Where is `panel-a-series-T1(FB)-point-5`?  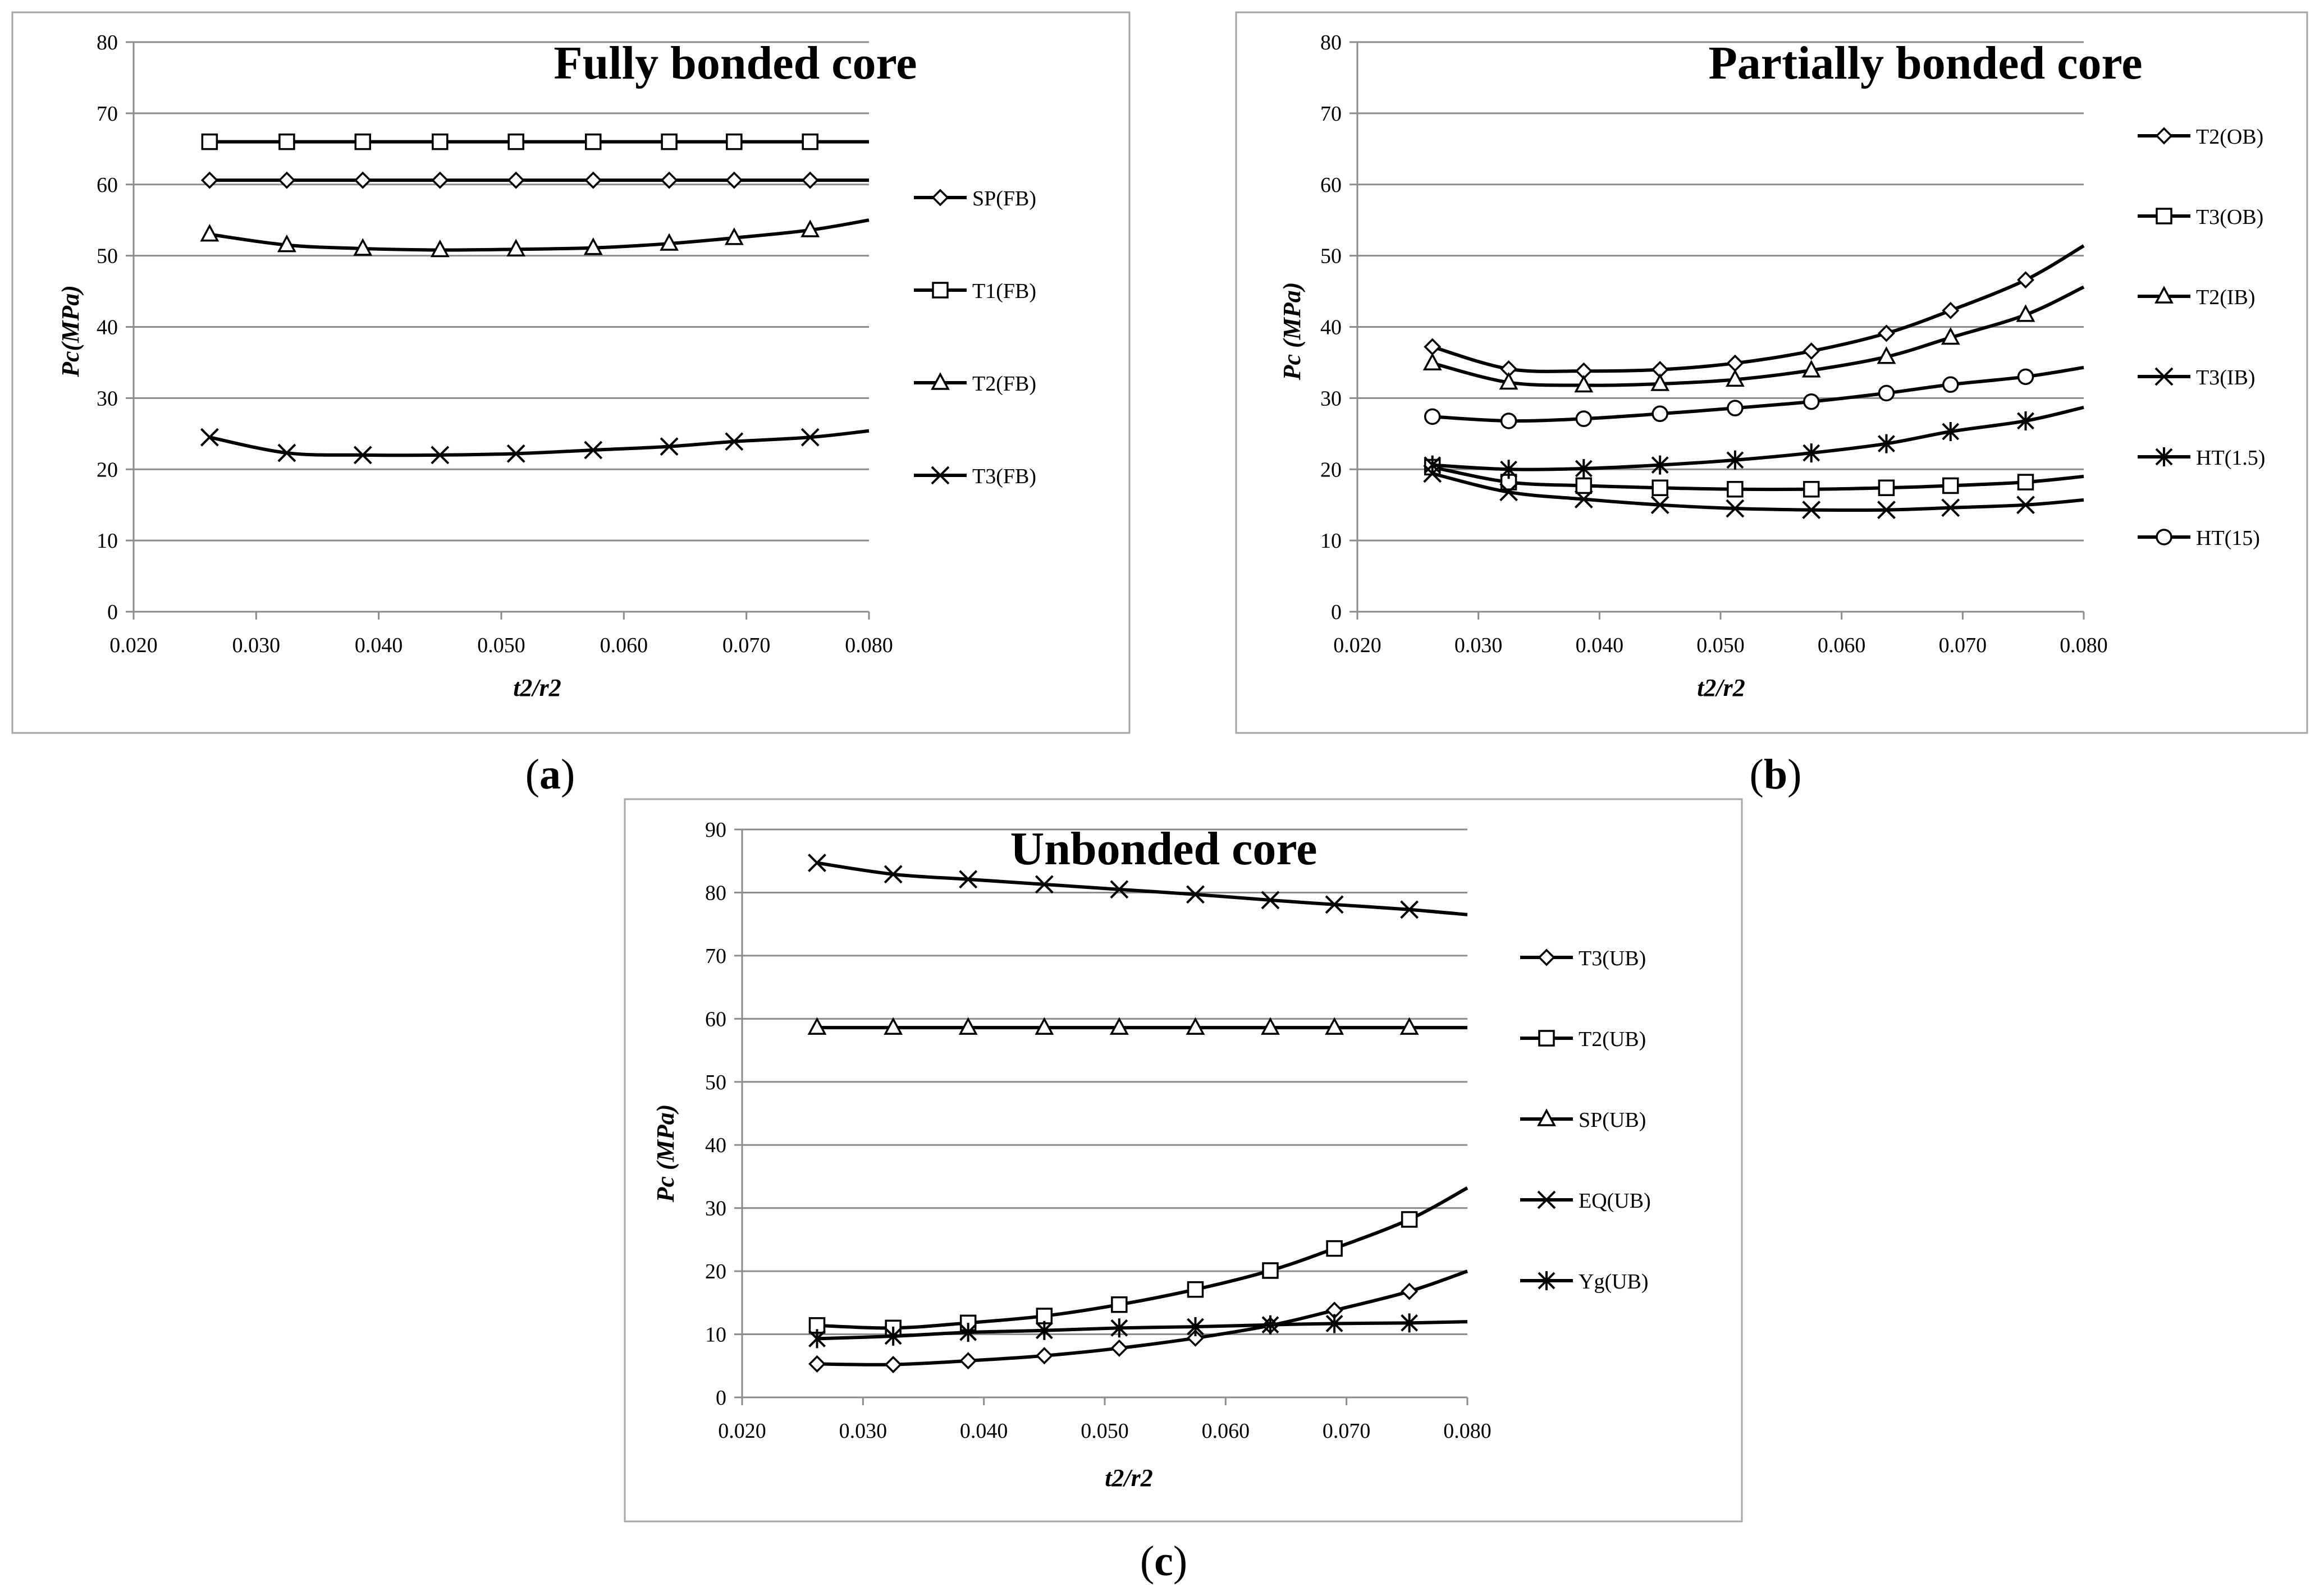
panel-a-series-T1(FB)-point-5 is located at coordinates (594, 141).